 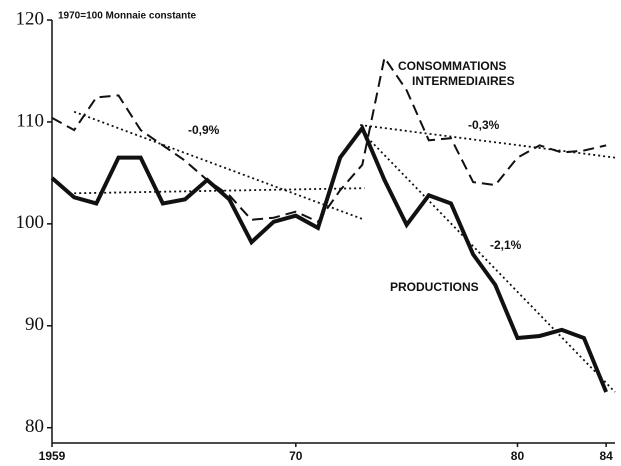 I want to click on y-tick-label: 110, so click(x=30, y=120).